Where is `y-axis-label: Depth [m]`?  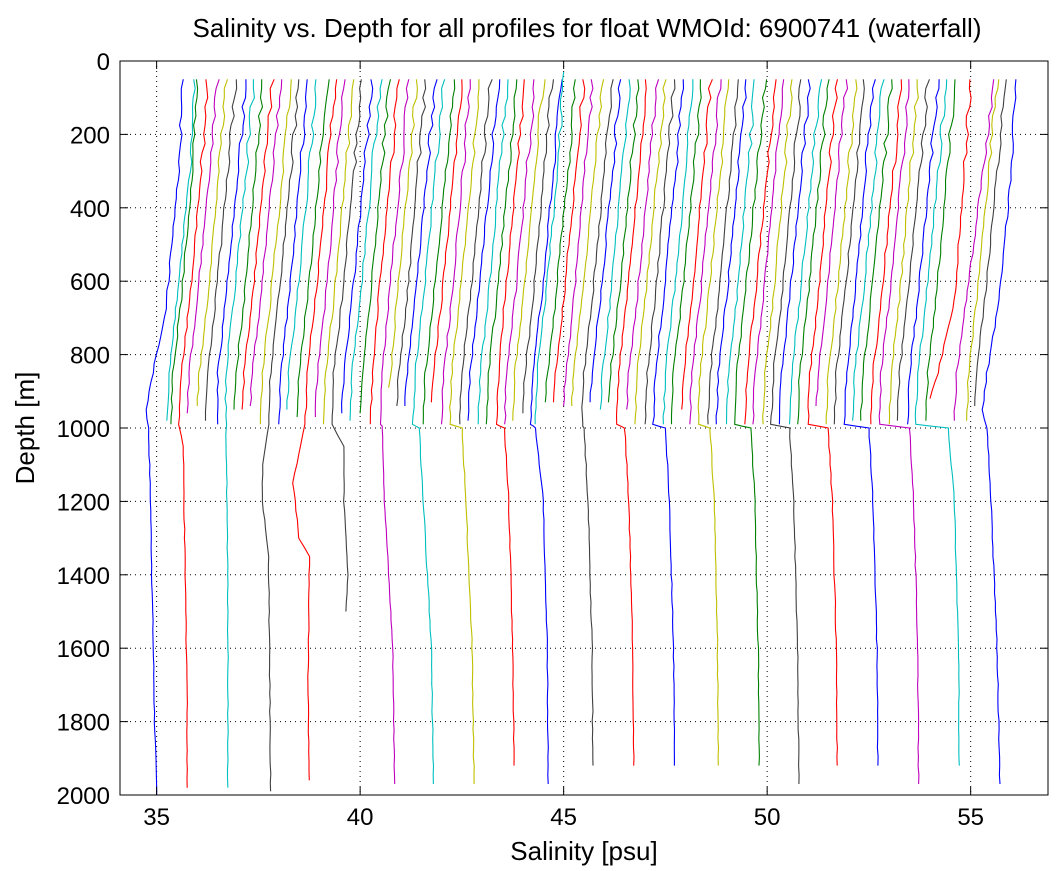
y-axis-label: Depth [m] is located at coordinates (25, 428).